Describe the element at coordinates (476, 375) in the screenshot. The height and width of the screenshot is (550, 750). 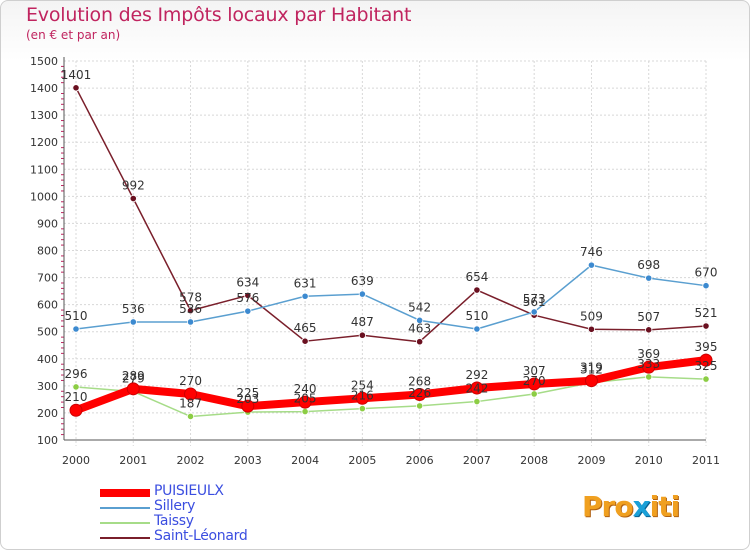
I see `data-label: 292` at that location.